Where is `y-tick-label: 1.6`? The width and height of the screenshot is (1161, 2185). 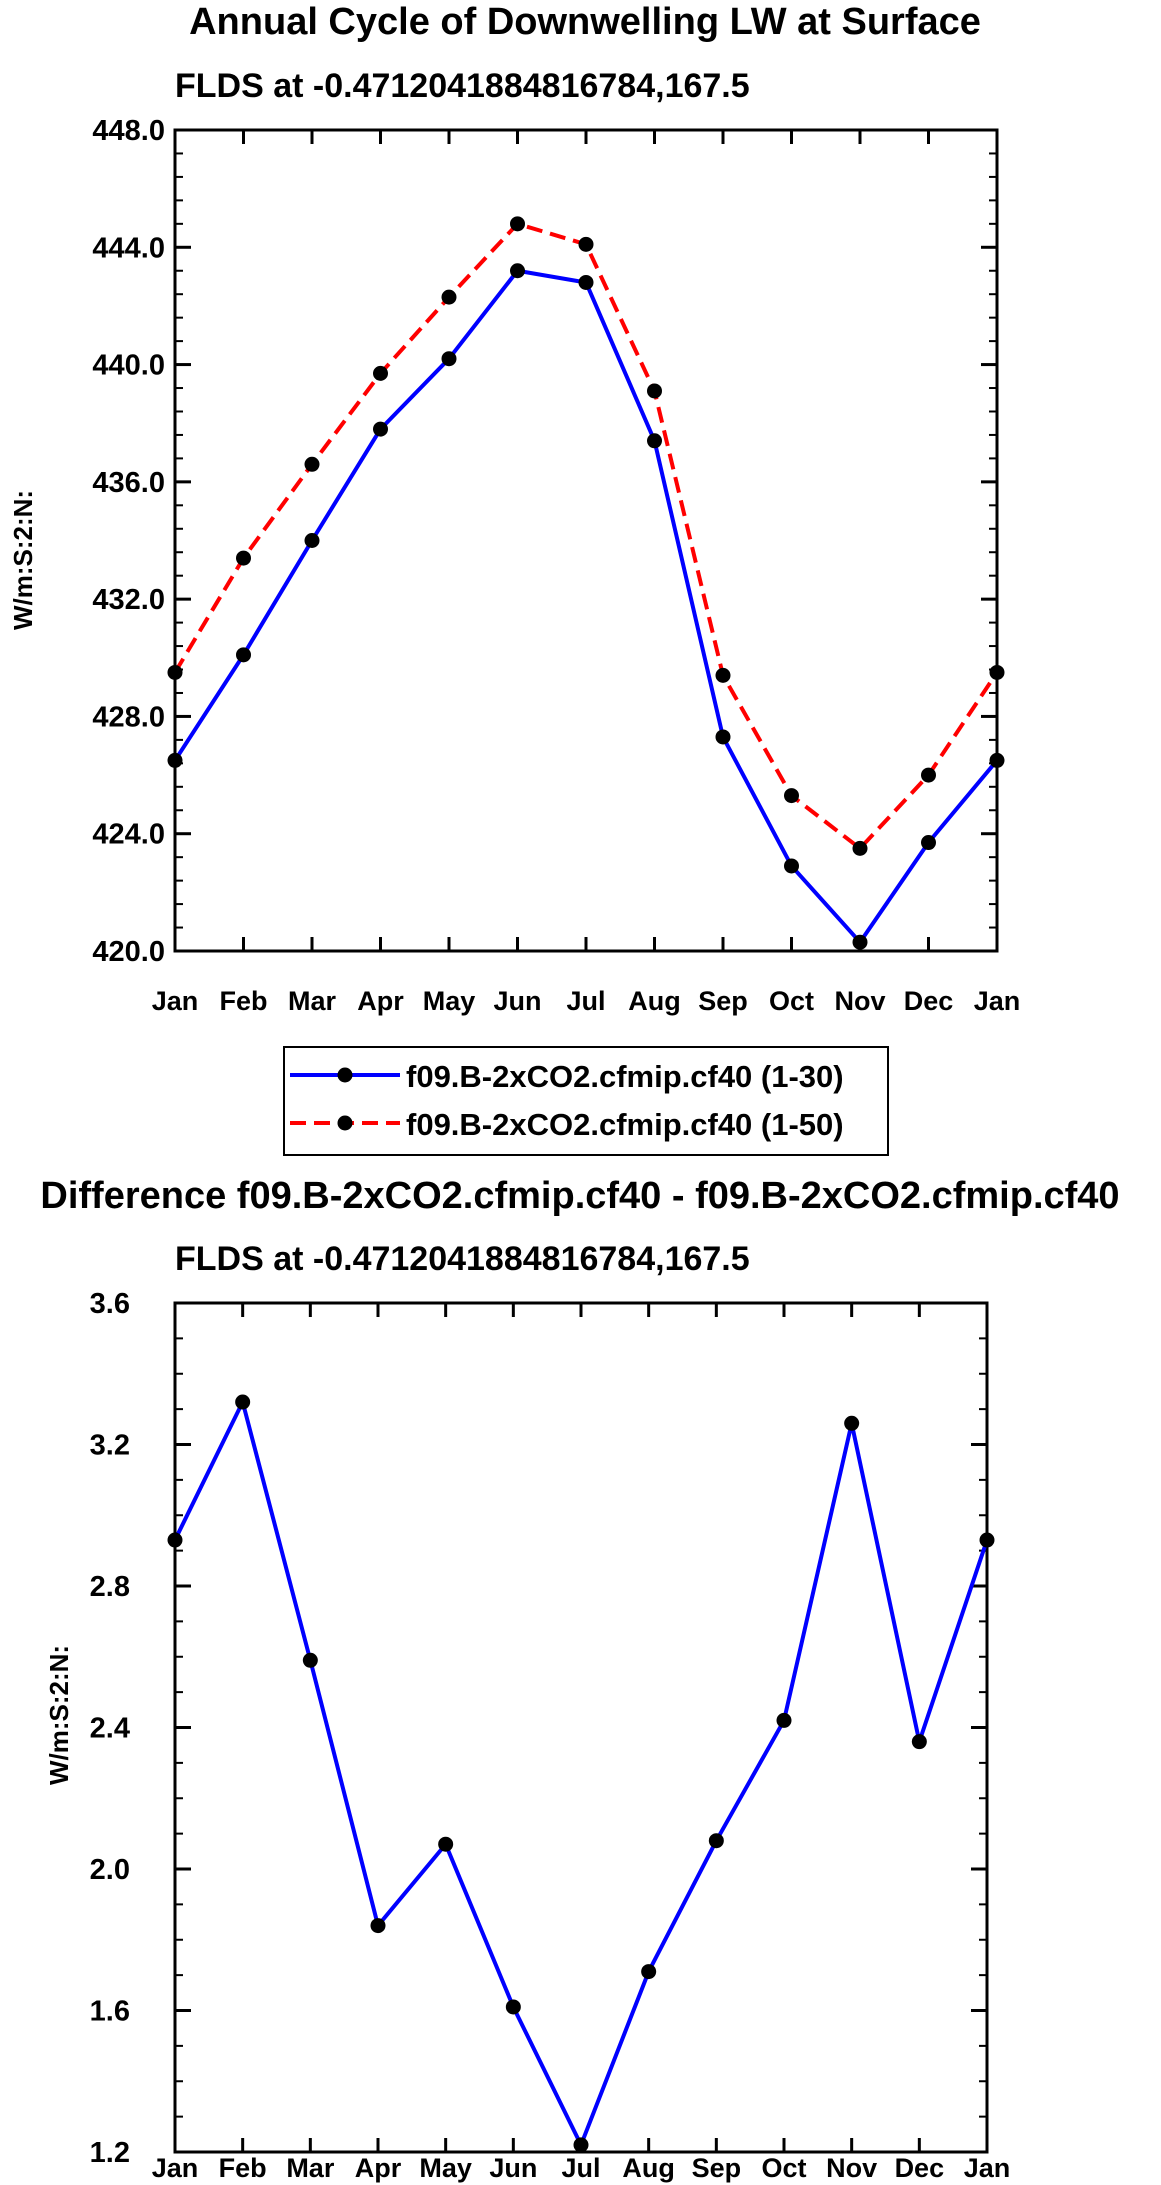
y-tick-label: 1.6 is located at coordinates (110, 2012).